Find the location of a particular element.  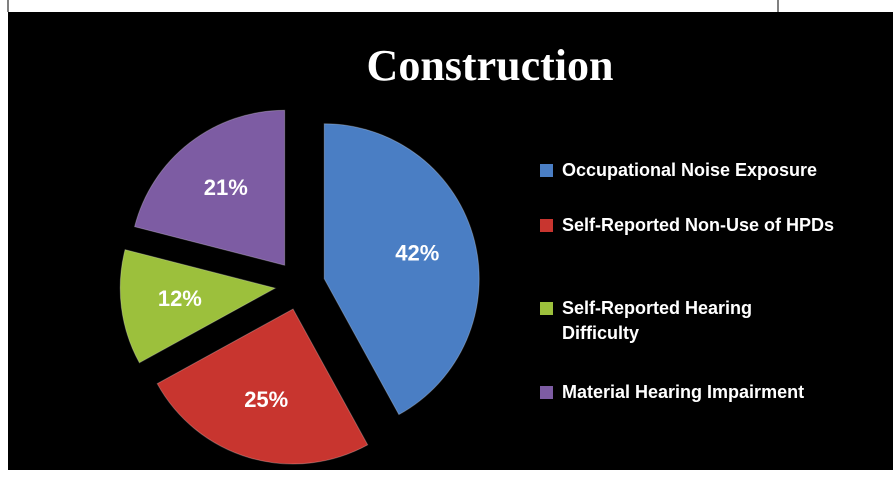

legend-item: Self-Reported Hearing Difficulty is located at coordinates (676, 321).